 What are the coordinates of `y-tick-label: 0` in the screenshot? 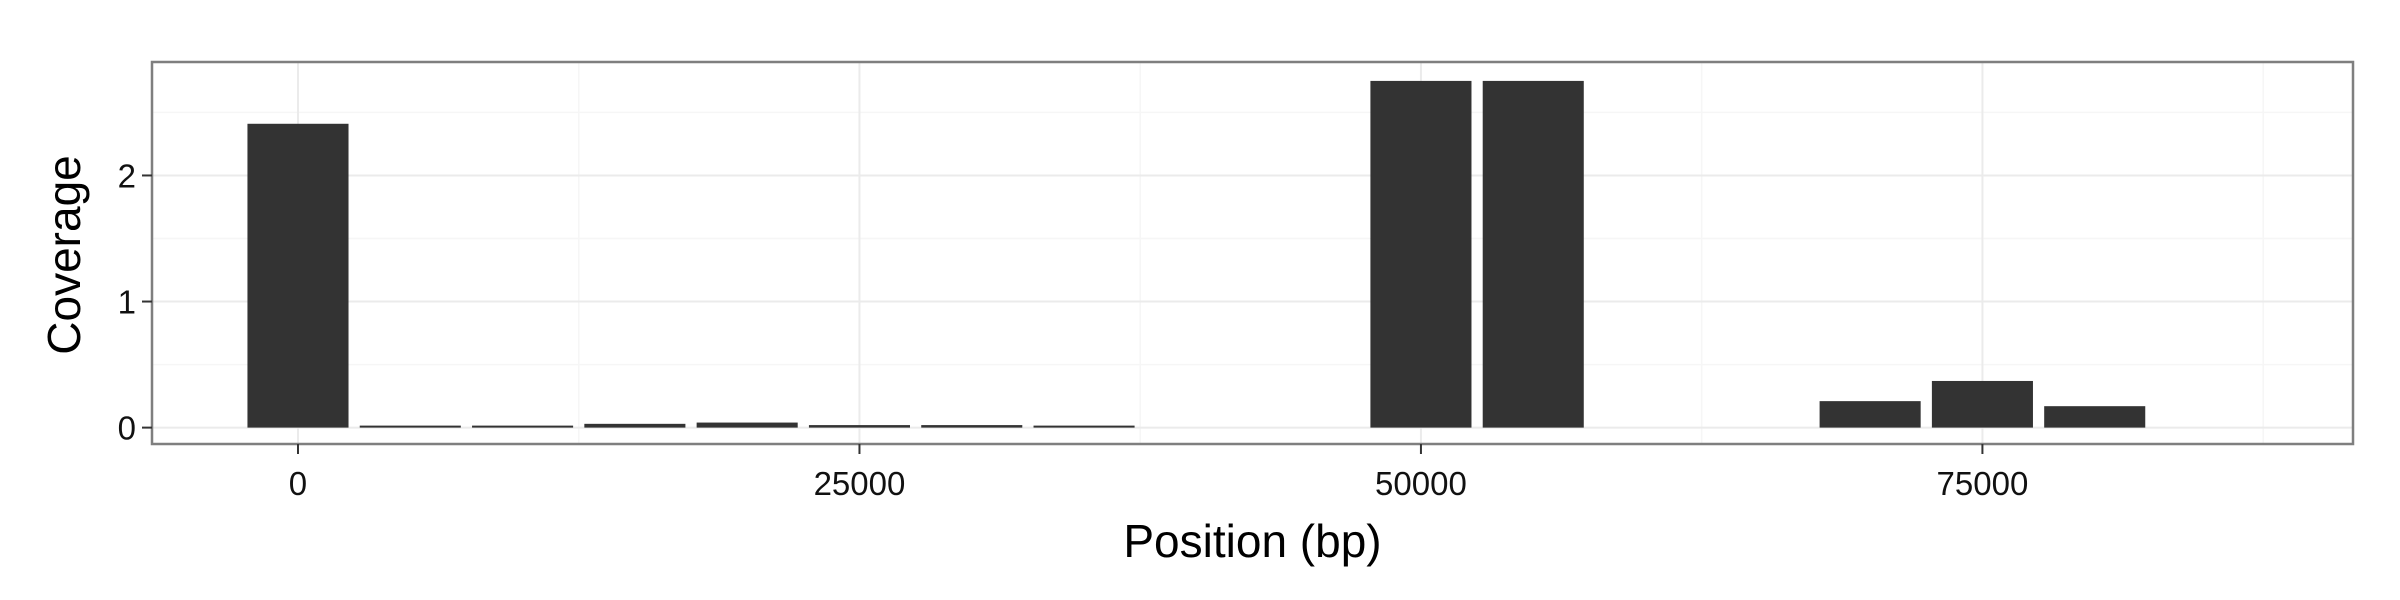 It's located at (127, 428).